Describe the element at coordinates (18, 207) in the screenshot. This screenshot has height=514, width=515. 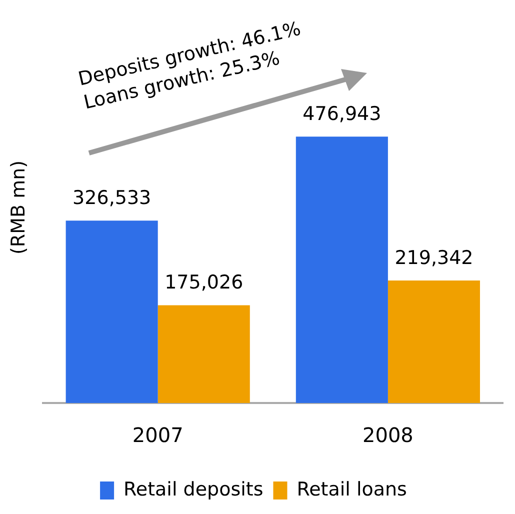
I see `y-axis-title: (RMB mn)` at that location.